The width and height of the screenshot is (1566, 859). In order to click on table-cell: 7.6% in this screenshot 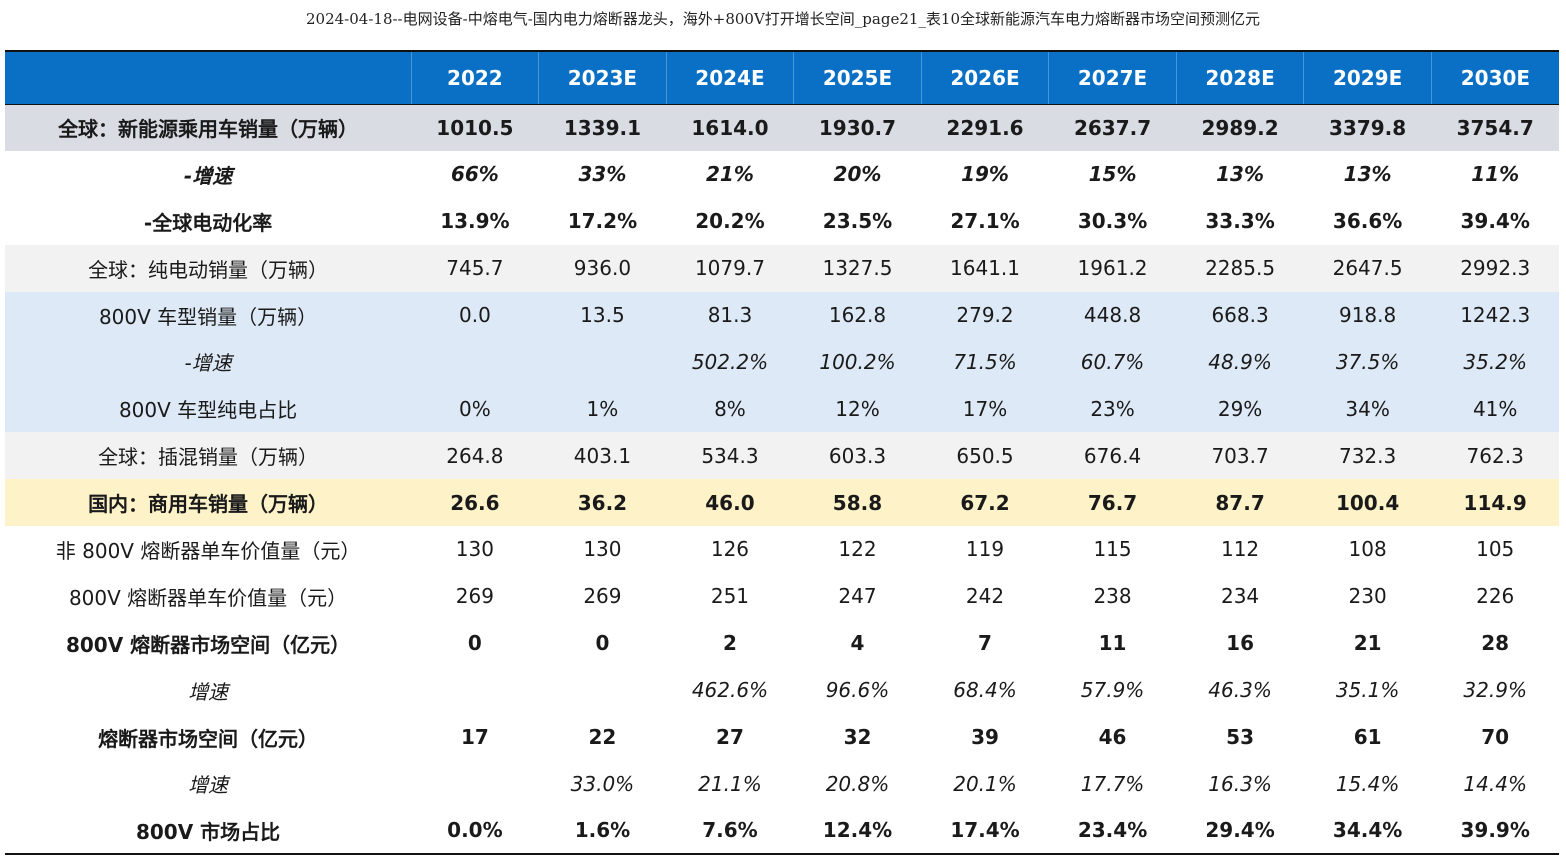, I will do `click(730, 831)`.